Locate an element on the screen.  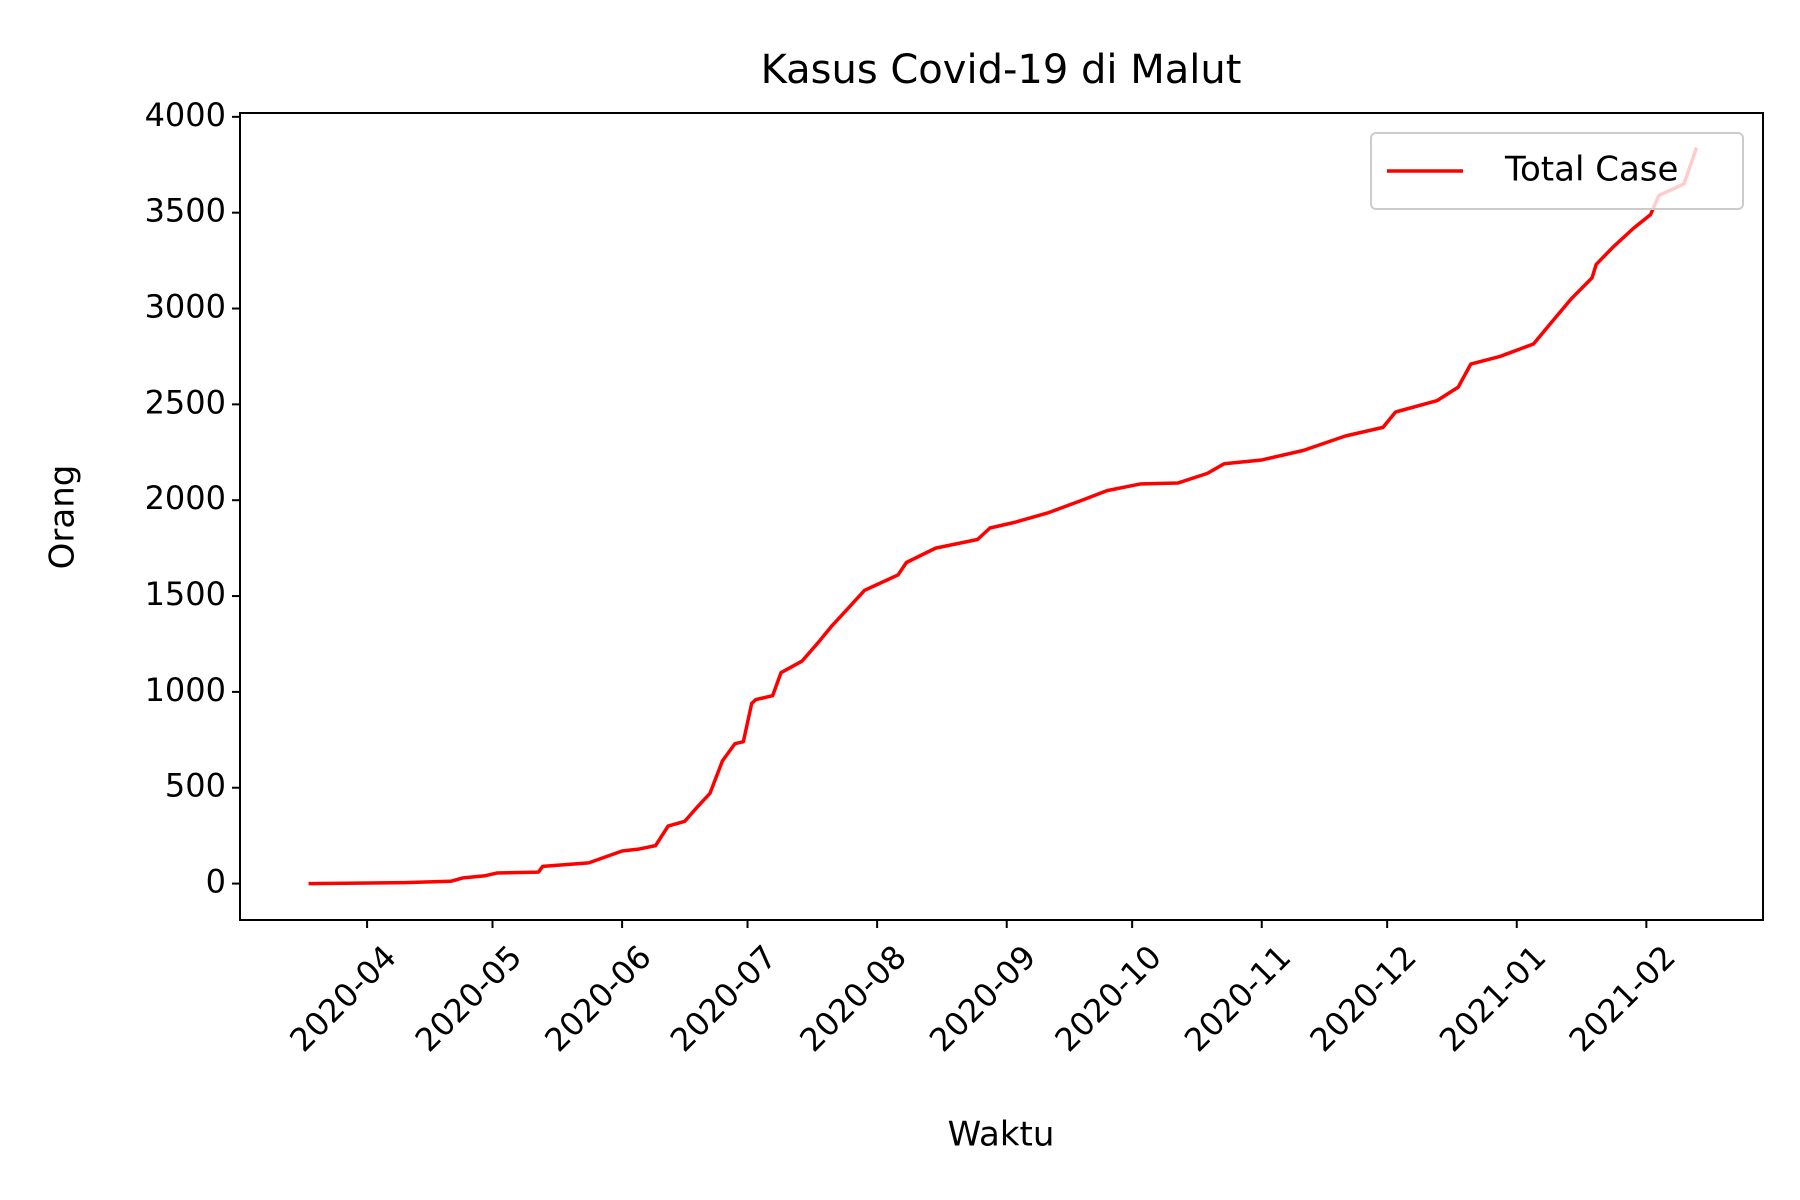
y-tick-label: 2500 is located at coordinates (185, 402).